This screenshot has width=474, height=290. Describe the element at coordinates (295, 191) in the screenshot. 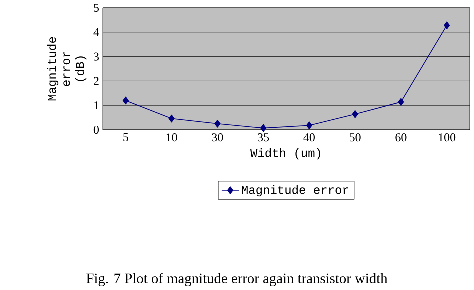

I see `legend-label: Magnitude error` at that location.